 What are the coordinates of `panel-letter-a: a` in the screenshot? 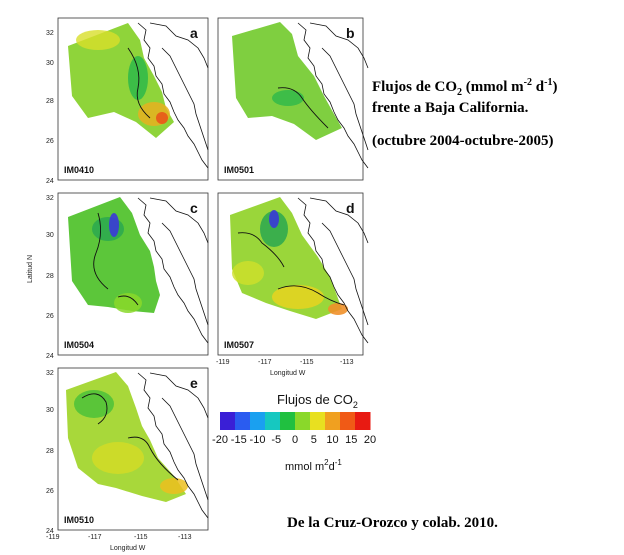 It's located at (194, 33).